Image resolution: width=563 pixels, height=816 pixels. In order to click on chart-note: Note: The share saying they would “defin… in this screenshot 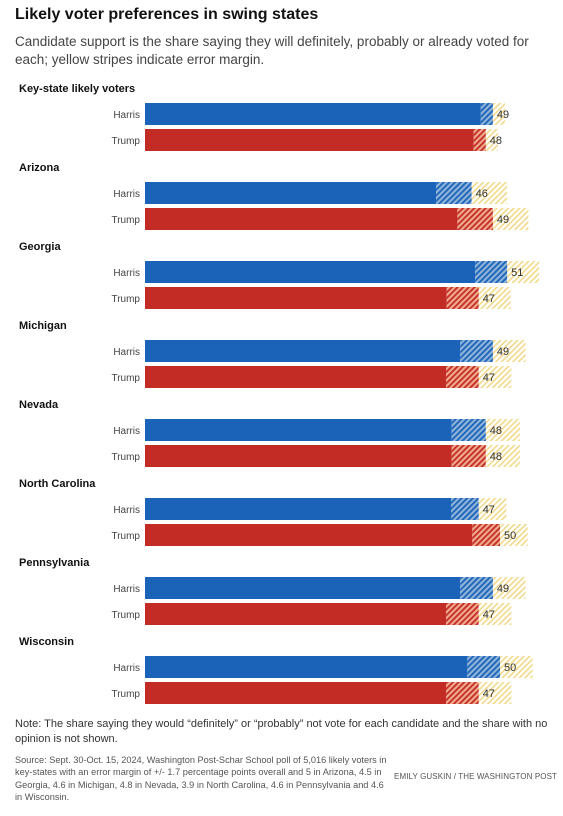, I will do `click(281, 731)`.